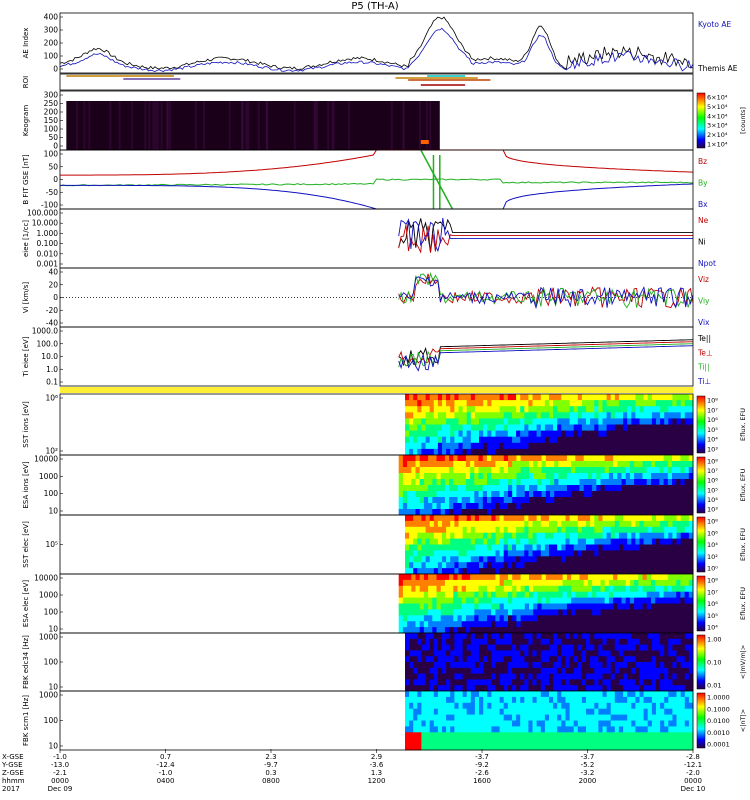  Describe the element at coordinates (693, 773) in the screenshot. I see `footer-value: -2.0` at that location.